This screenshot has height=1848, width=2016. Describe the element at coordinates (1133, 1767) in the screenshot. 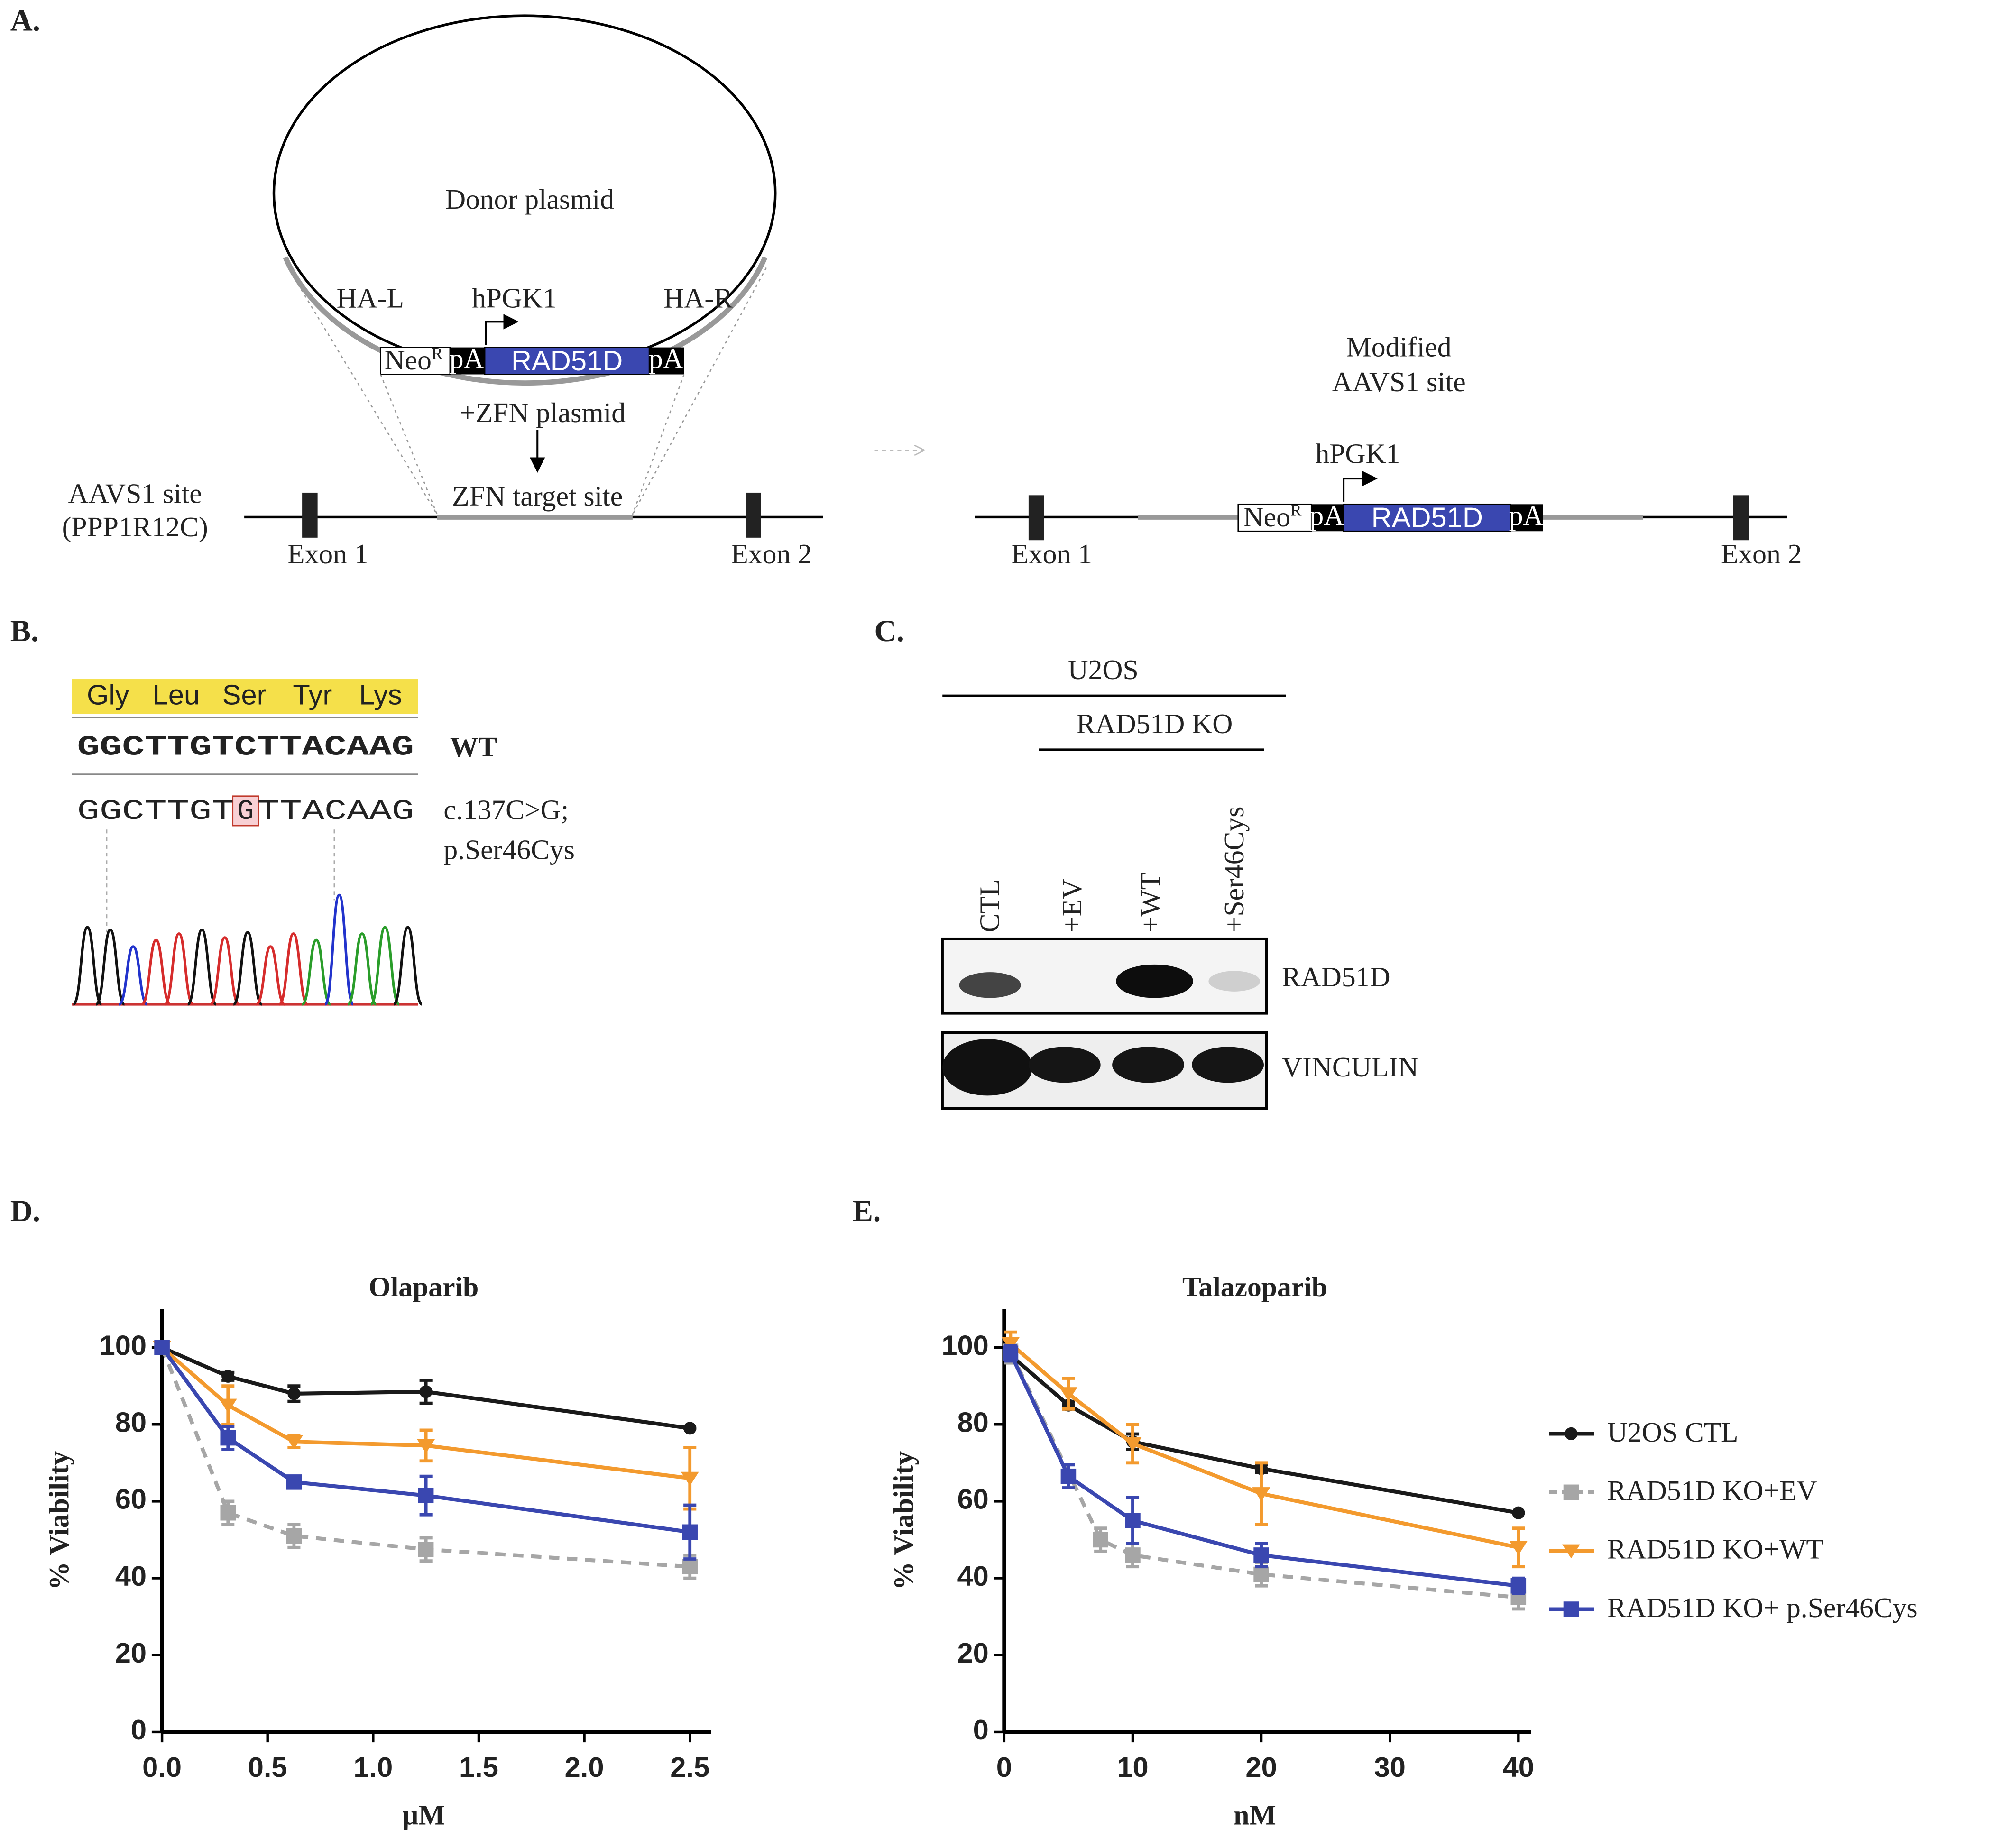

I see `x-tick-label: 10` at that location.